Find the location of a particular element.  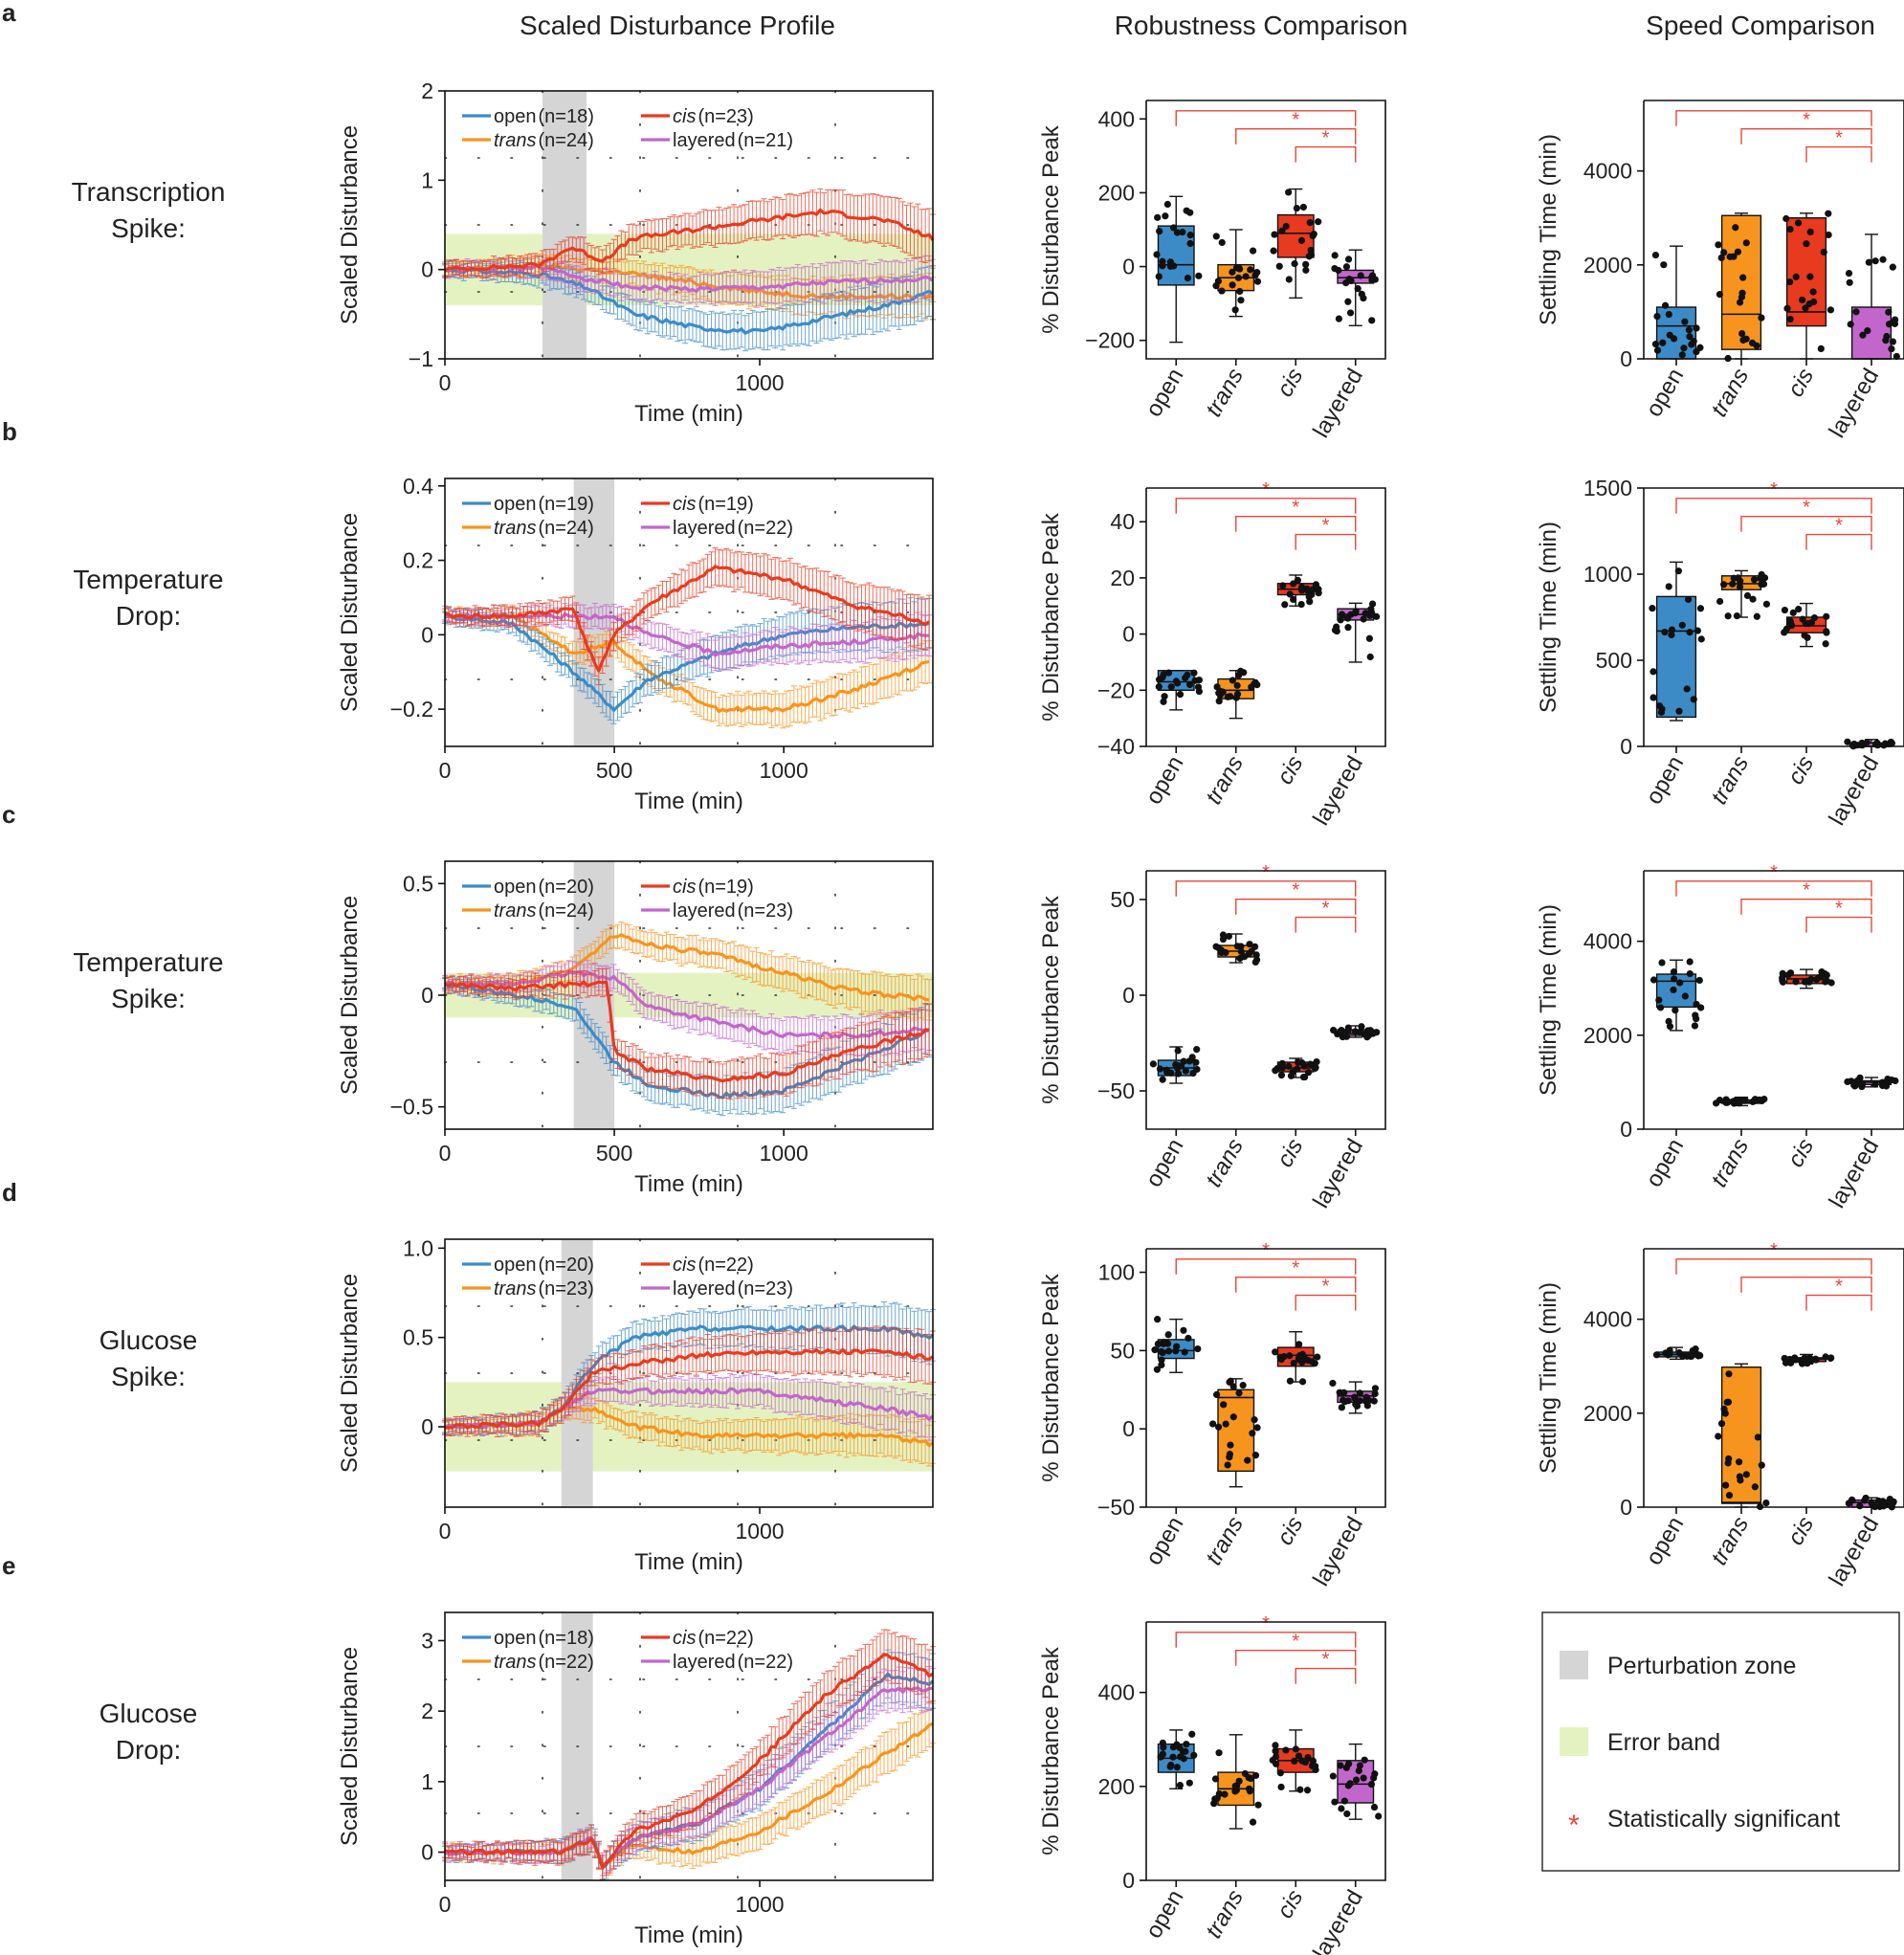

box-layered is located at coordinates (1871, 333).